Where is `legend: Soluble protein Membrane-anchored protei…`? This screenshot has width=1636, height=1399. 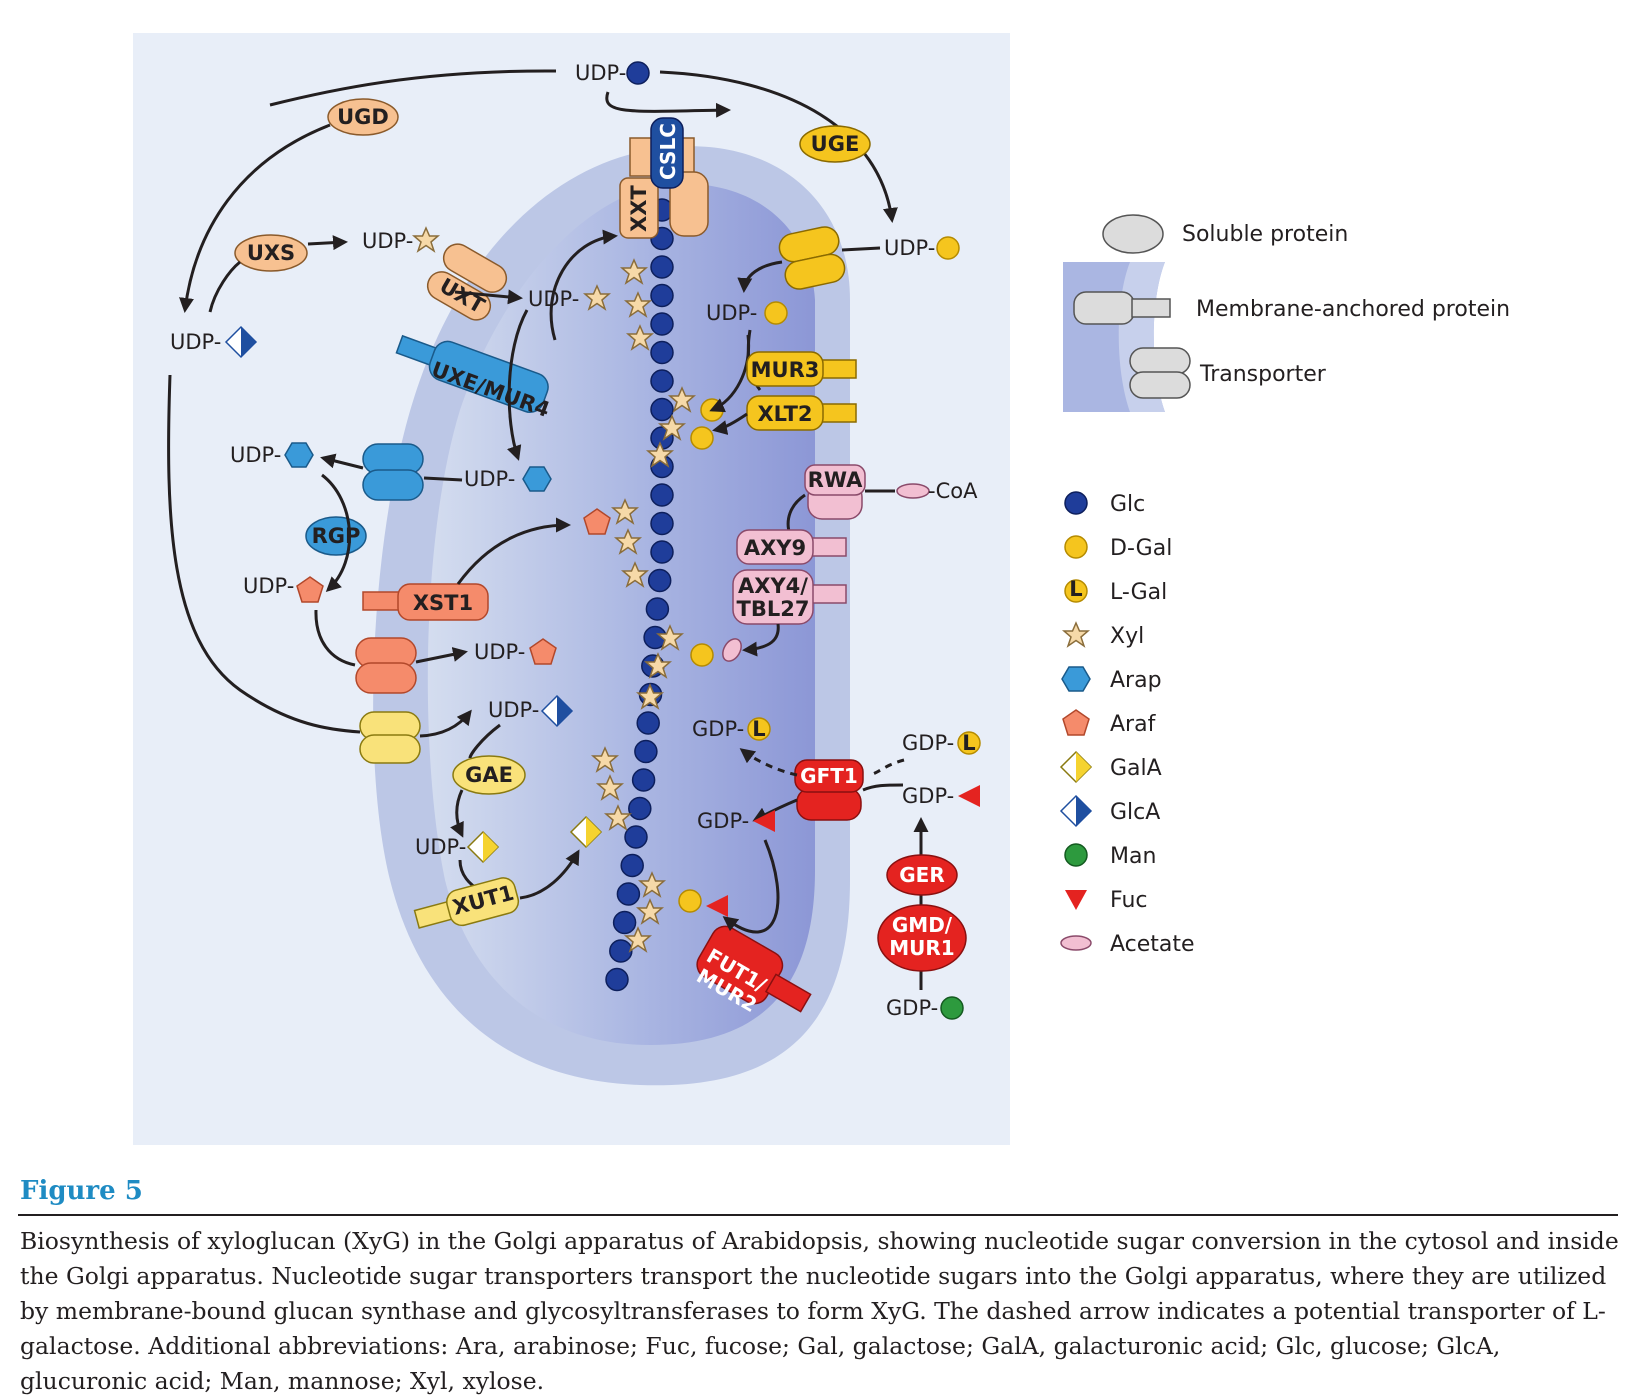 legend: Soluble protein Membrane-anchored protei… is located at coordinates (1286, 313).